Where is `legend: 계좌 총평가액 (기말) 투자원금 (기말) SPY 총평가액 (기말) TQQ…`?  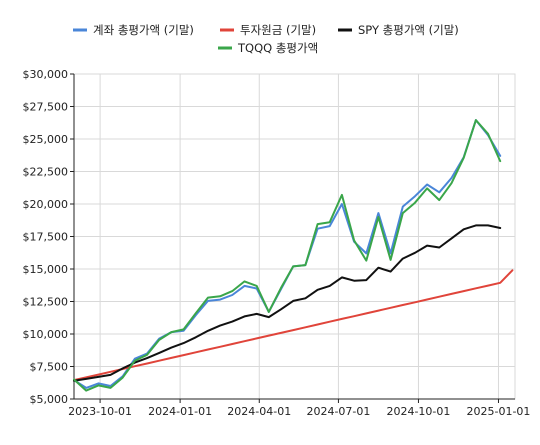
legend: 계좌 총평가액 (기말) 투자원금 (기말) SPY 총평가액 (기말) TQQ… is located at coordinates (266, 39).